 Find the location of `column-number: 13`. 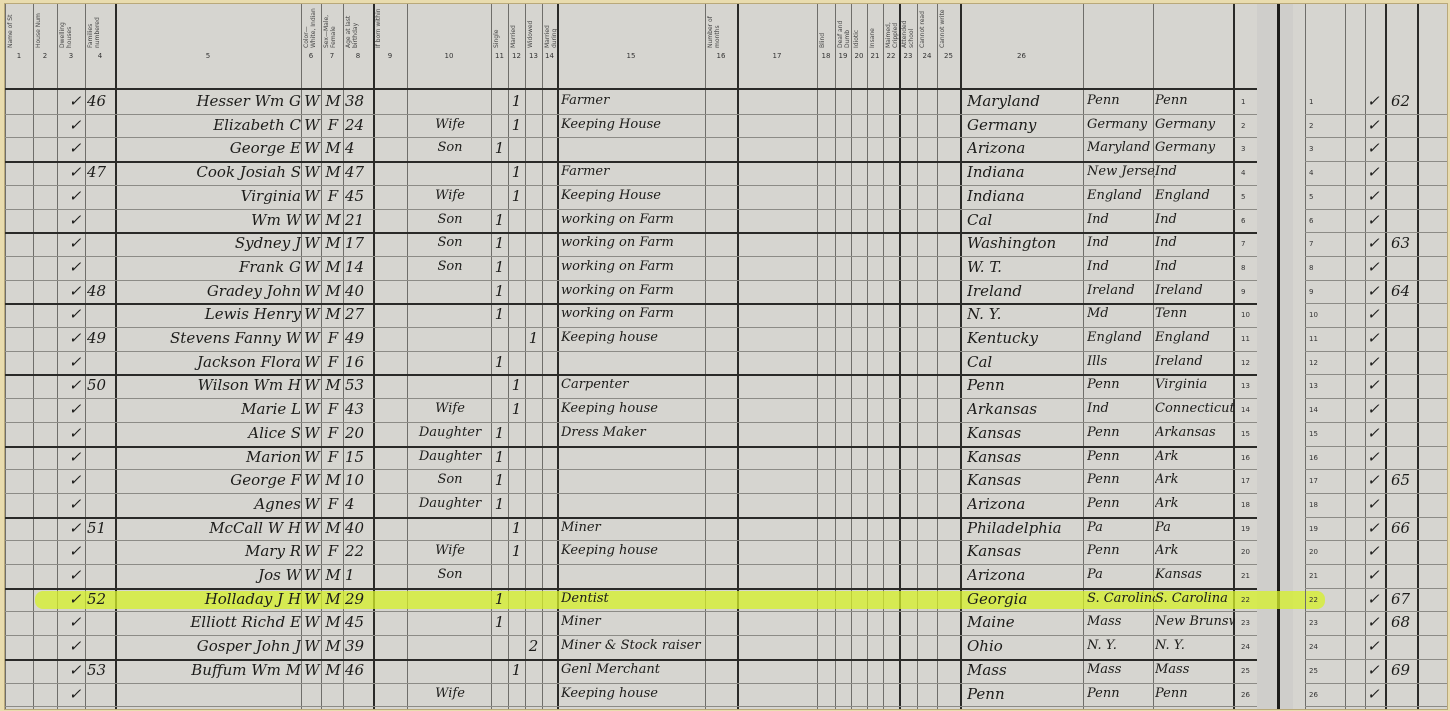

column-number: 13 is located at coordinates (533, 56).